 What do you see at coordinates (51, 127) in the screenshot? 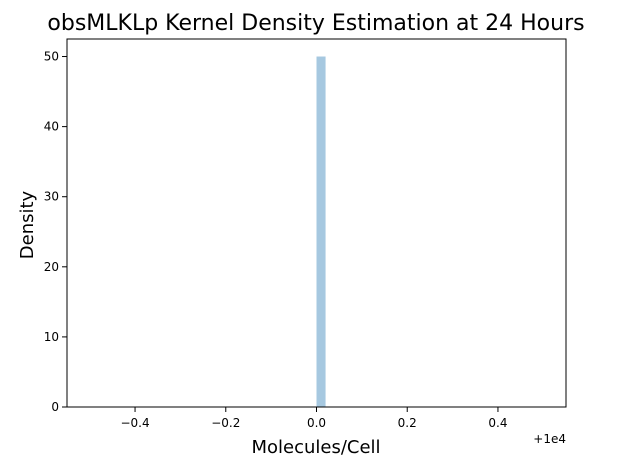
I see `y-tick-label: 40` at bounding box center [51, 127].